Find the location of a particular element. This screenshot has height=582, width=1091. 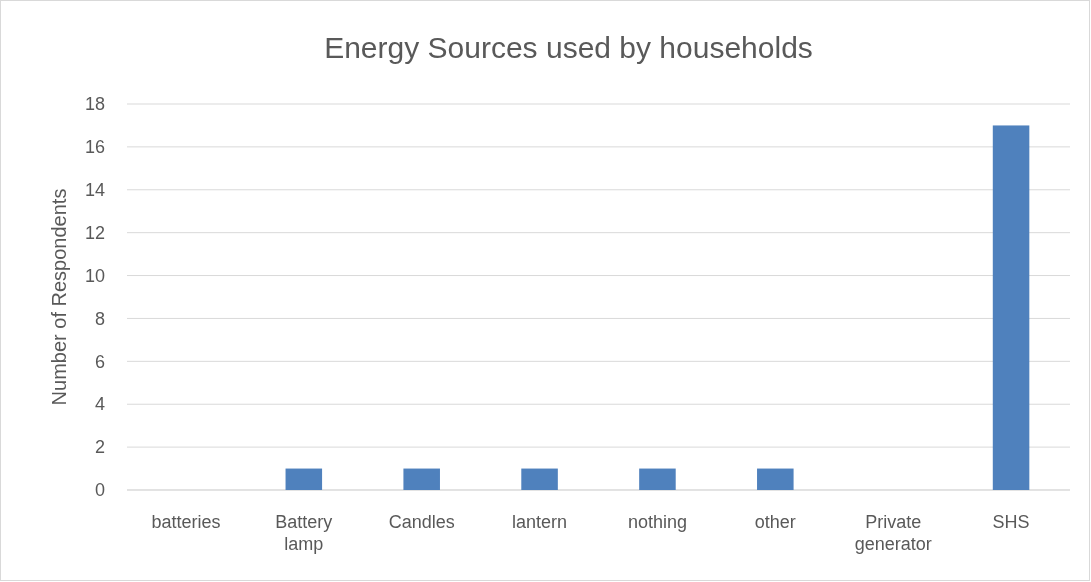

y-tick-label: 14 is located at coordinates (94, 190).